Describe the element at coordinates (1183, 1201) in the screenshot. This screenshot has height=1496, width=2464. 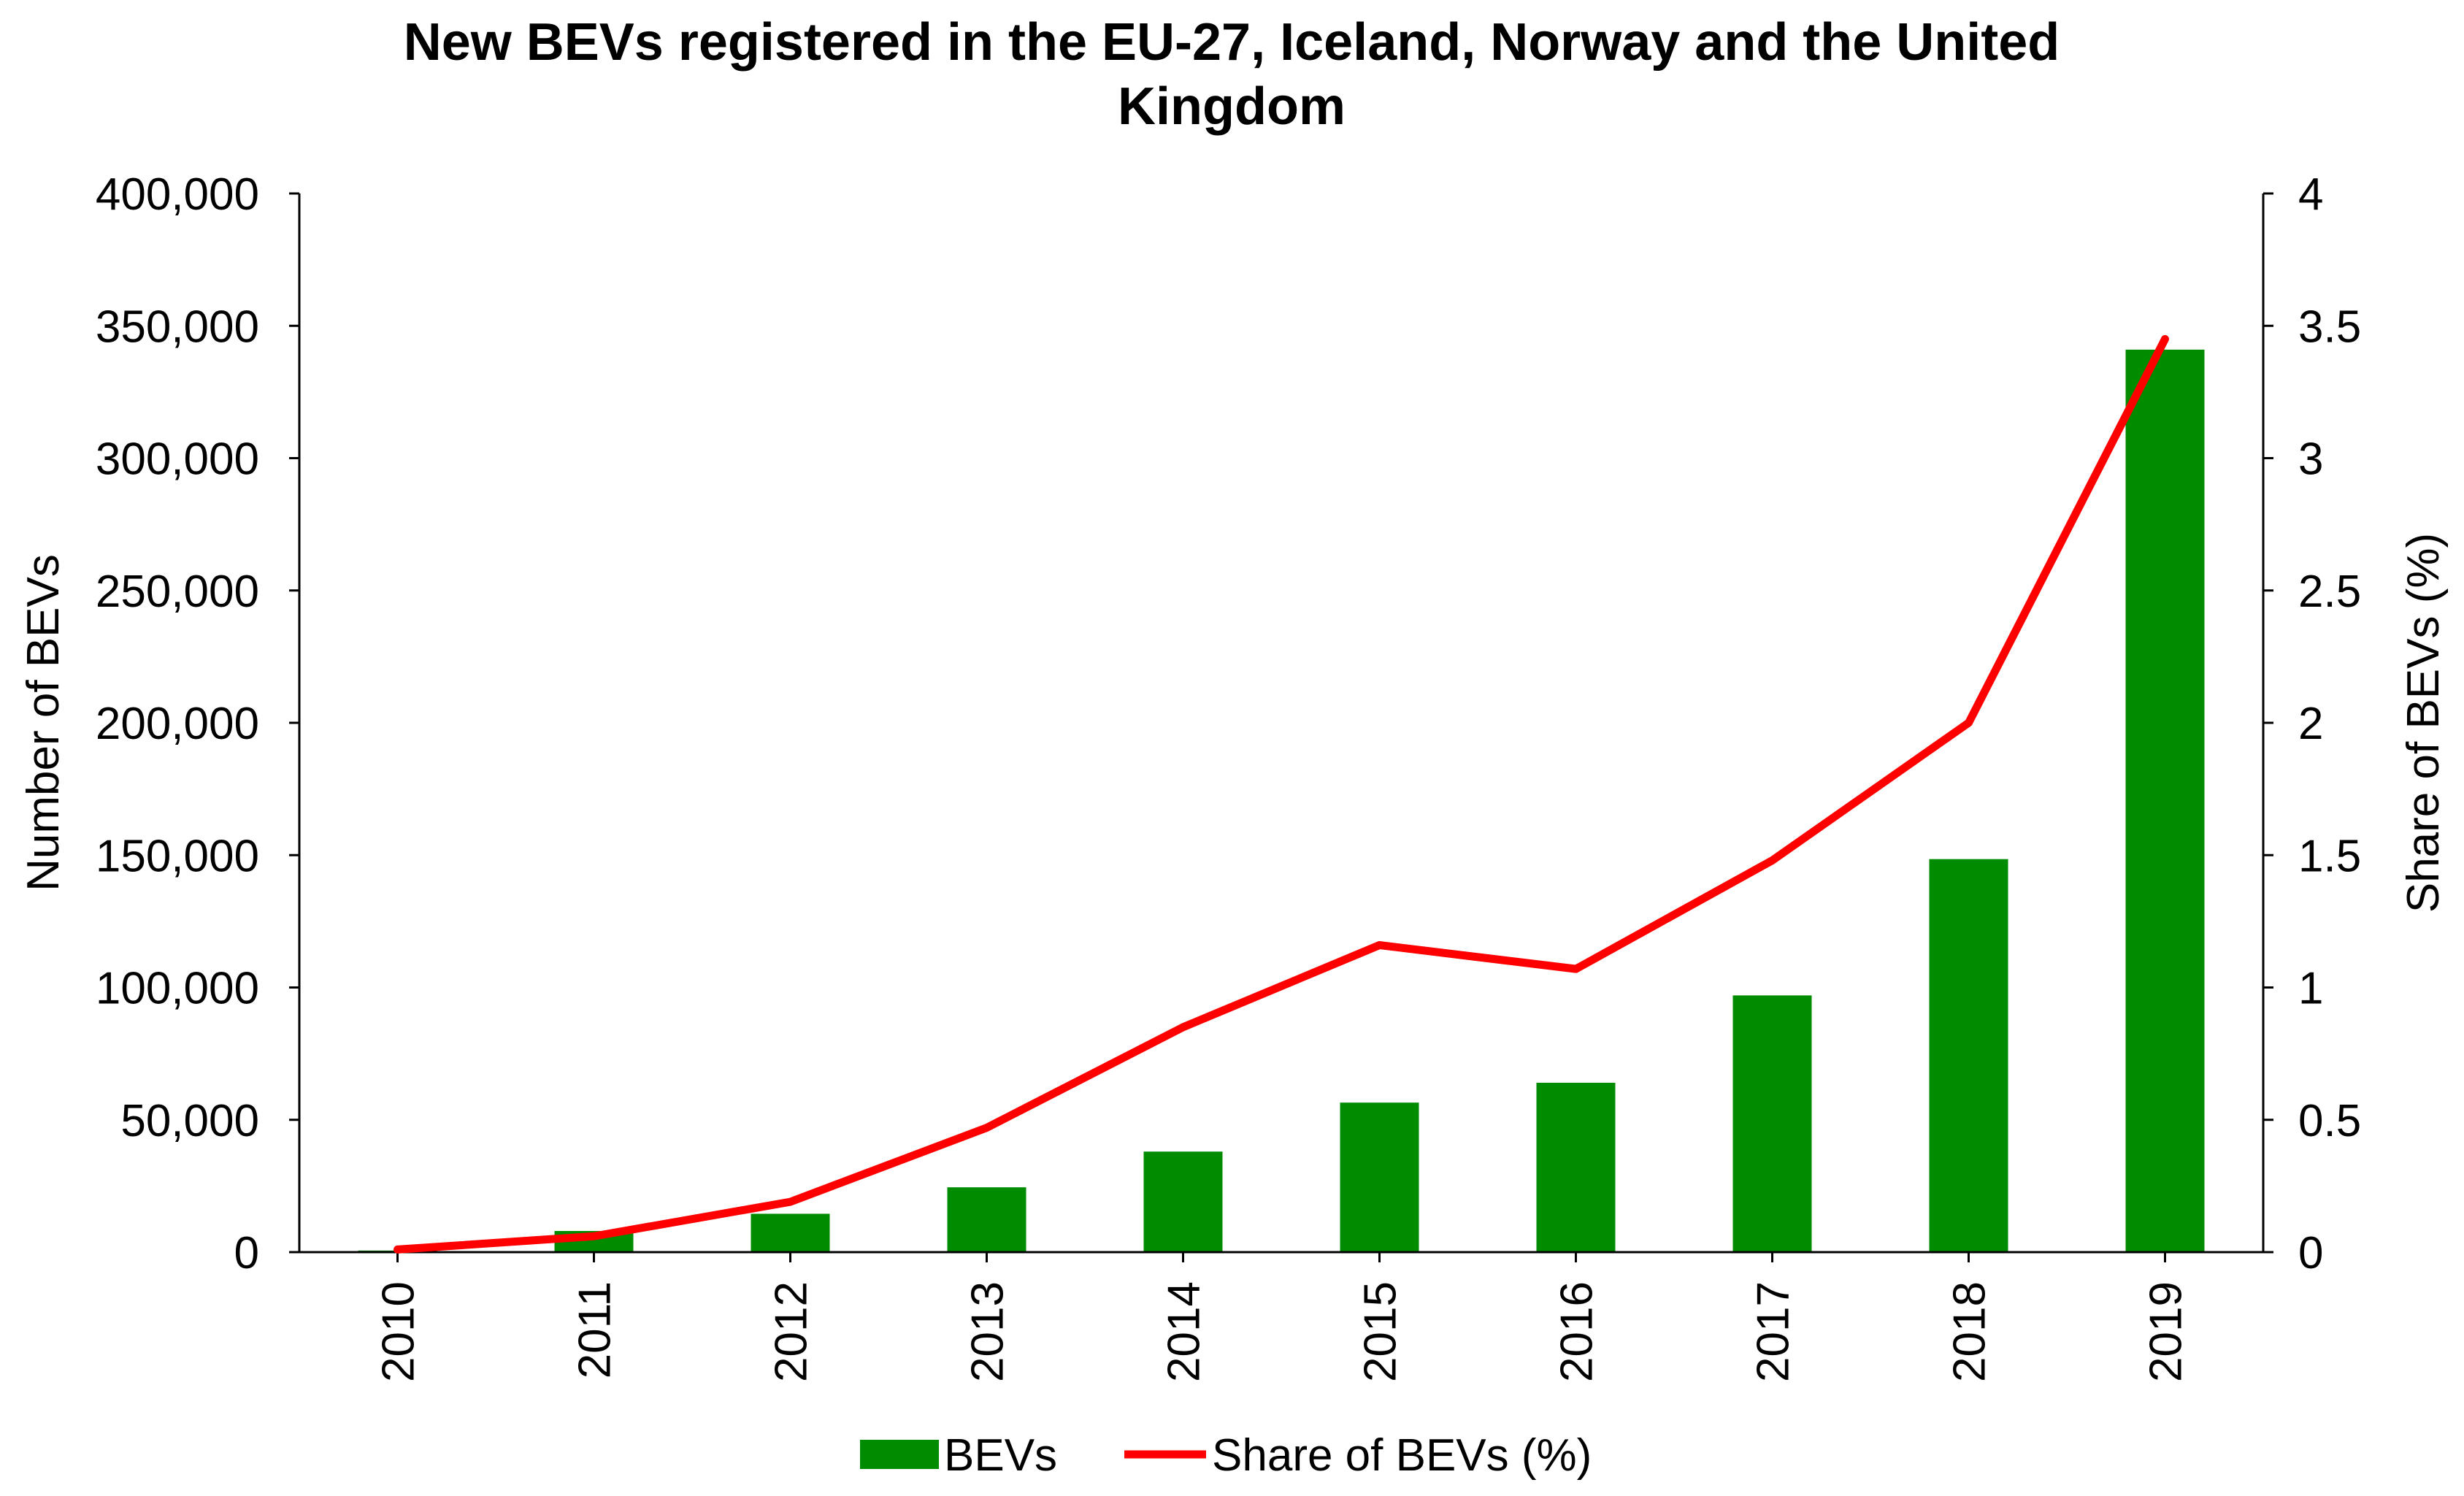
I see `bar-2014` at that location.